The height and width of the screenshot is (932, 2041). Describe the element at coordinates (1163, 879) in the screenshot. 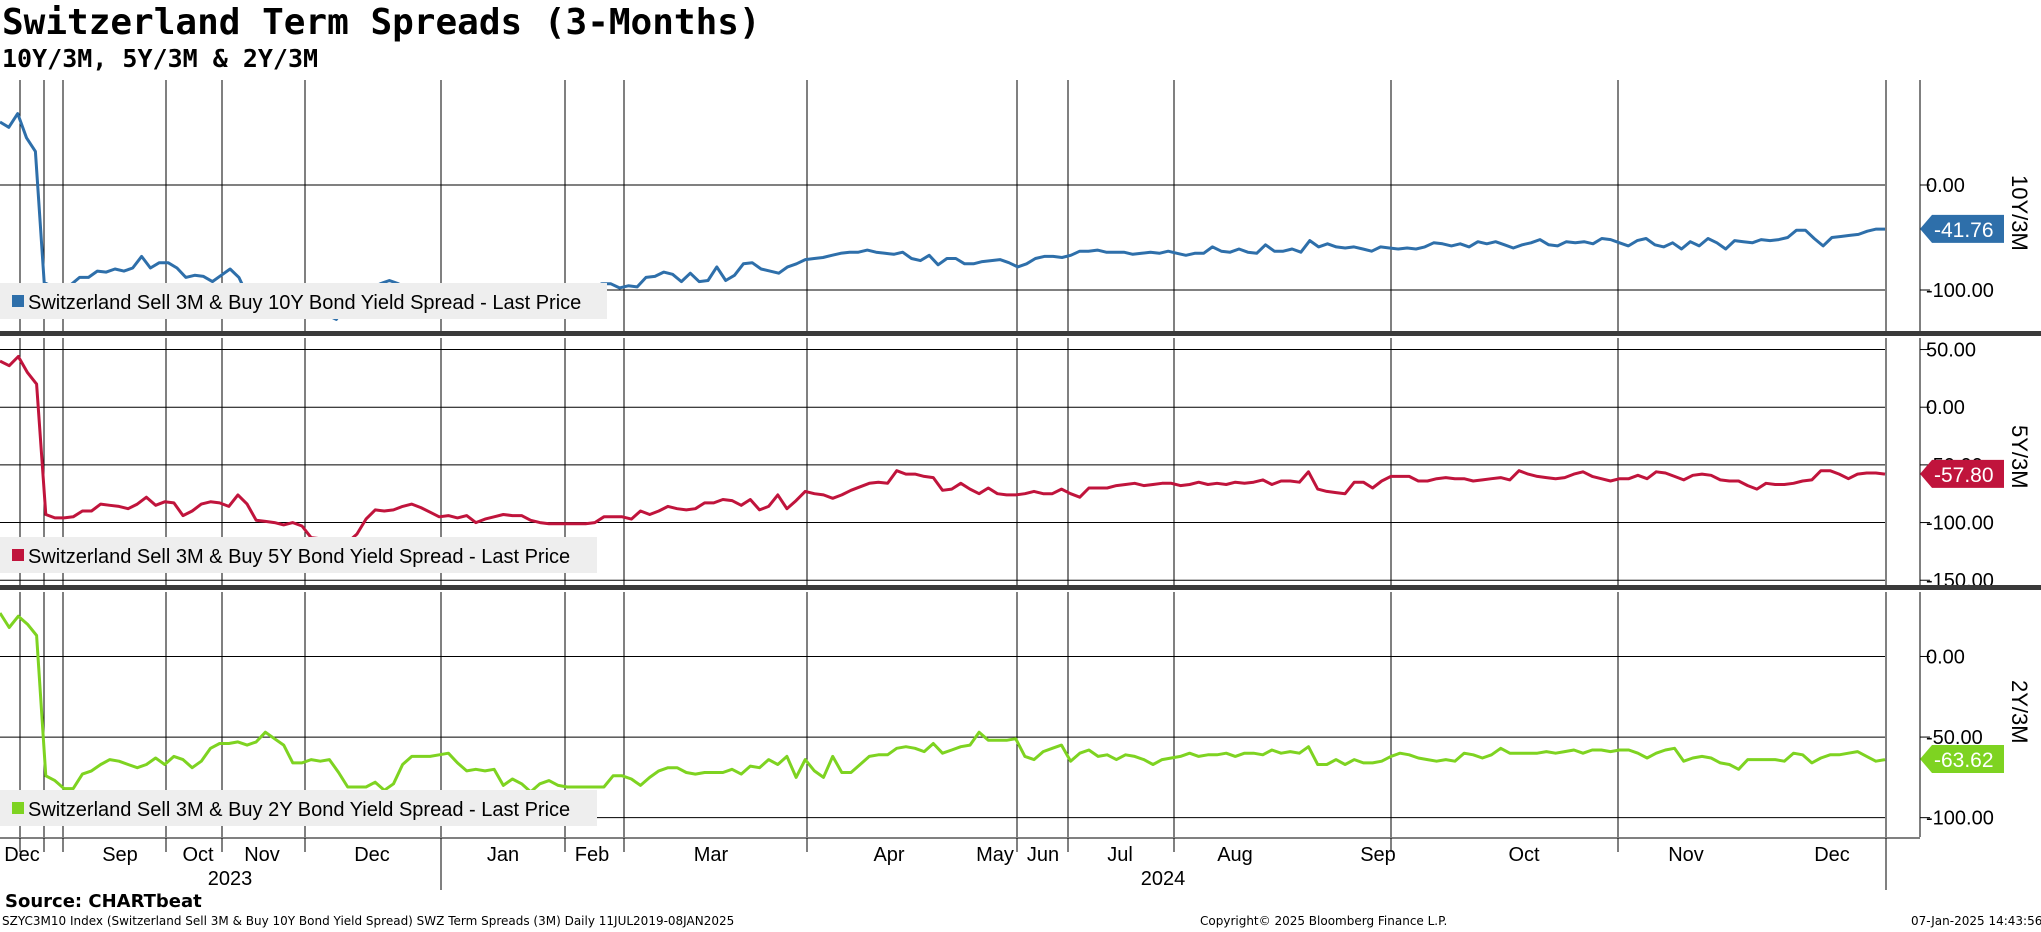

I see `x-year-label: 2024` at that location.